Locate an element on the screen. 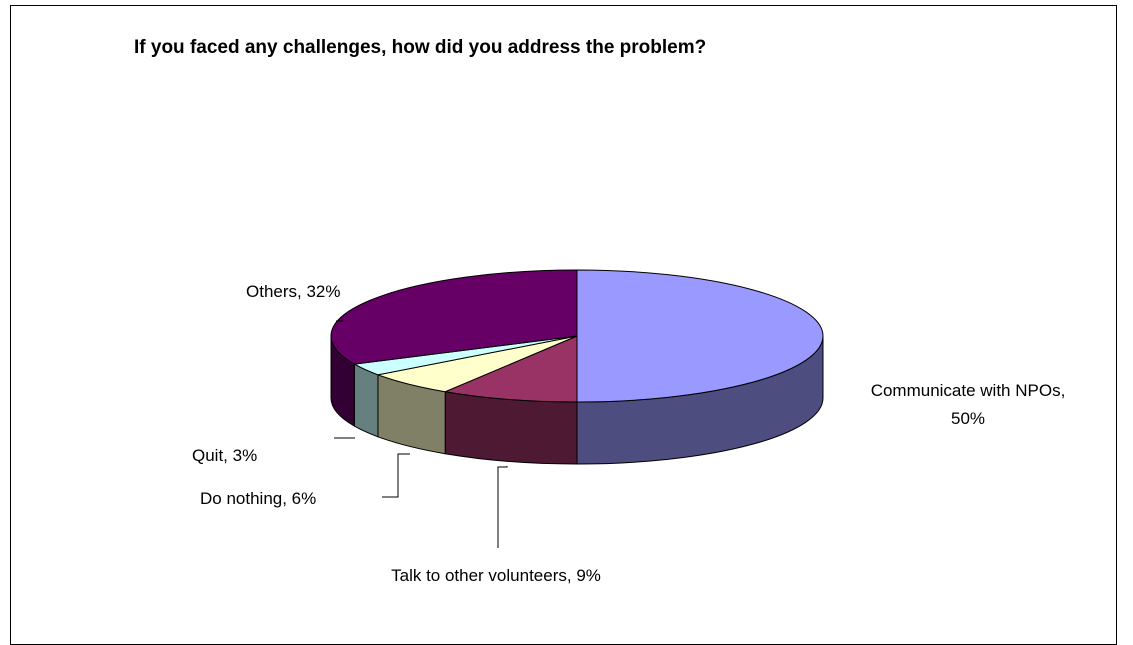 This screenshot has width=1133, height=645. pie-slice-communicate-with-npos is located at coordinates (700, 336).